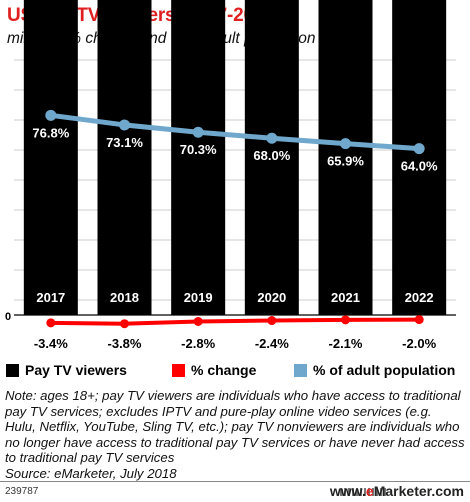 The width and height of the screenshot is (470, 502). Describe the element at coordinates (51, 343) in the screenshot. I see `label-change-2017: -3.4%` at that location.